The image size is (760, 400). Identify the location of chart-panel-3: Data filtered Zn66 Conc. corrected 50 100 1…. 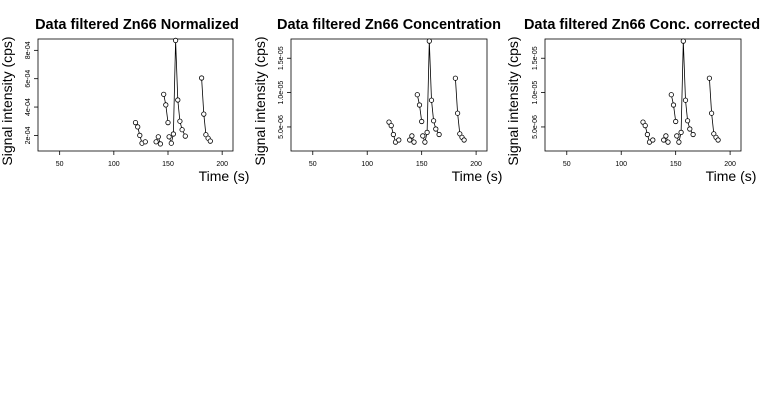
(632, 100).